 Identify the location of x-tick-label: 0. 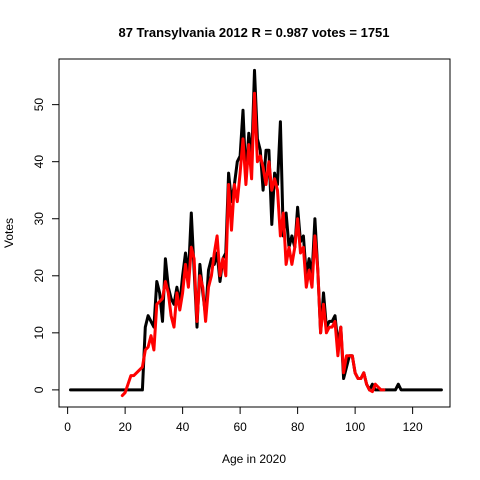
(67, 427).